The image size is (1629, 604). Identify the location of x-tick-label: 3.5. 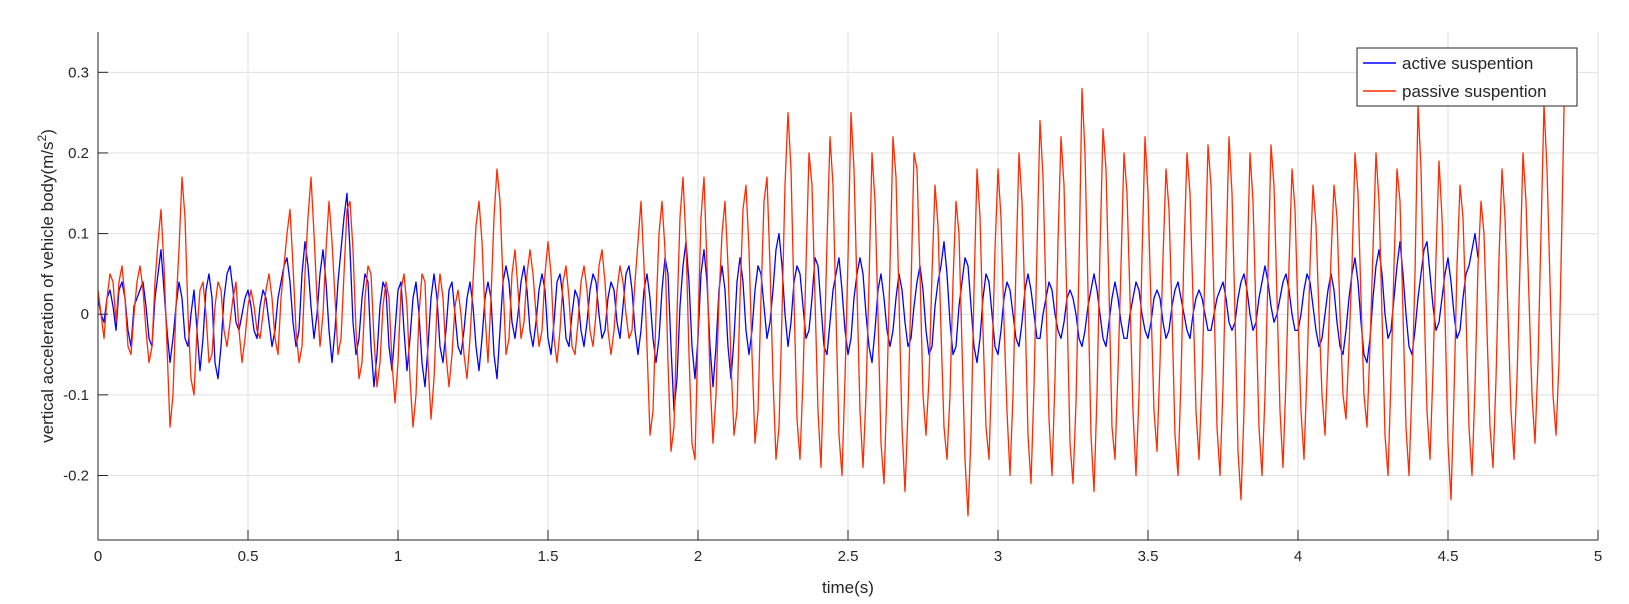
(1148, 556).